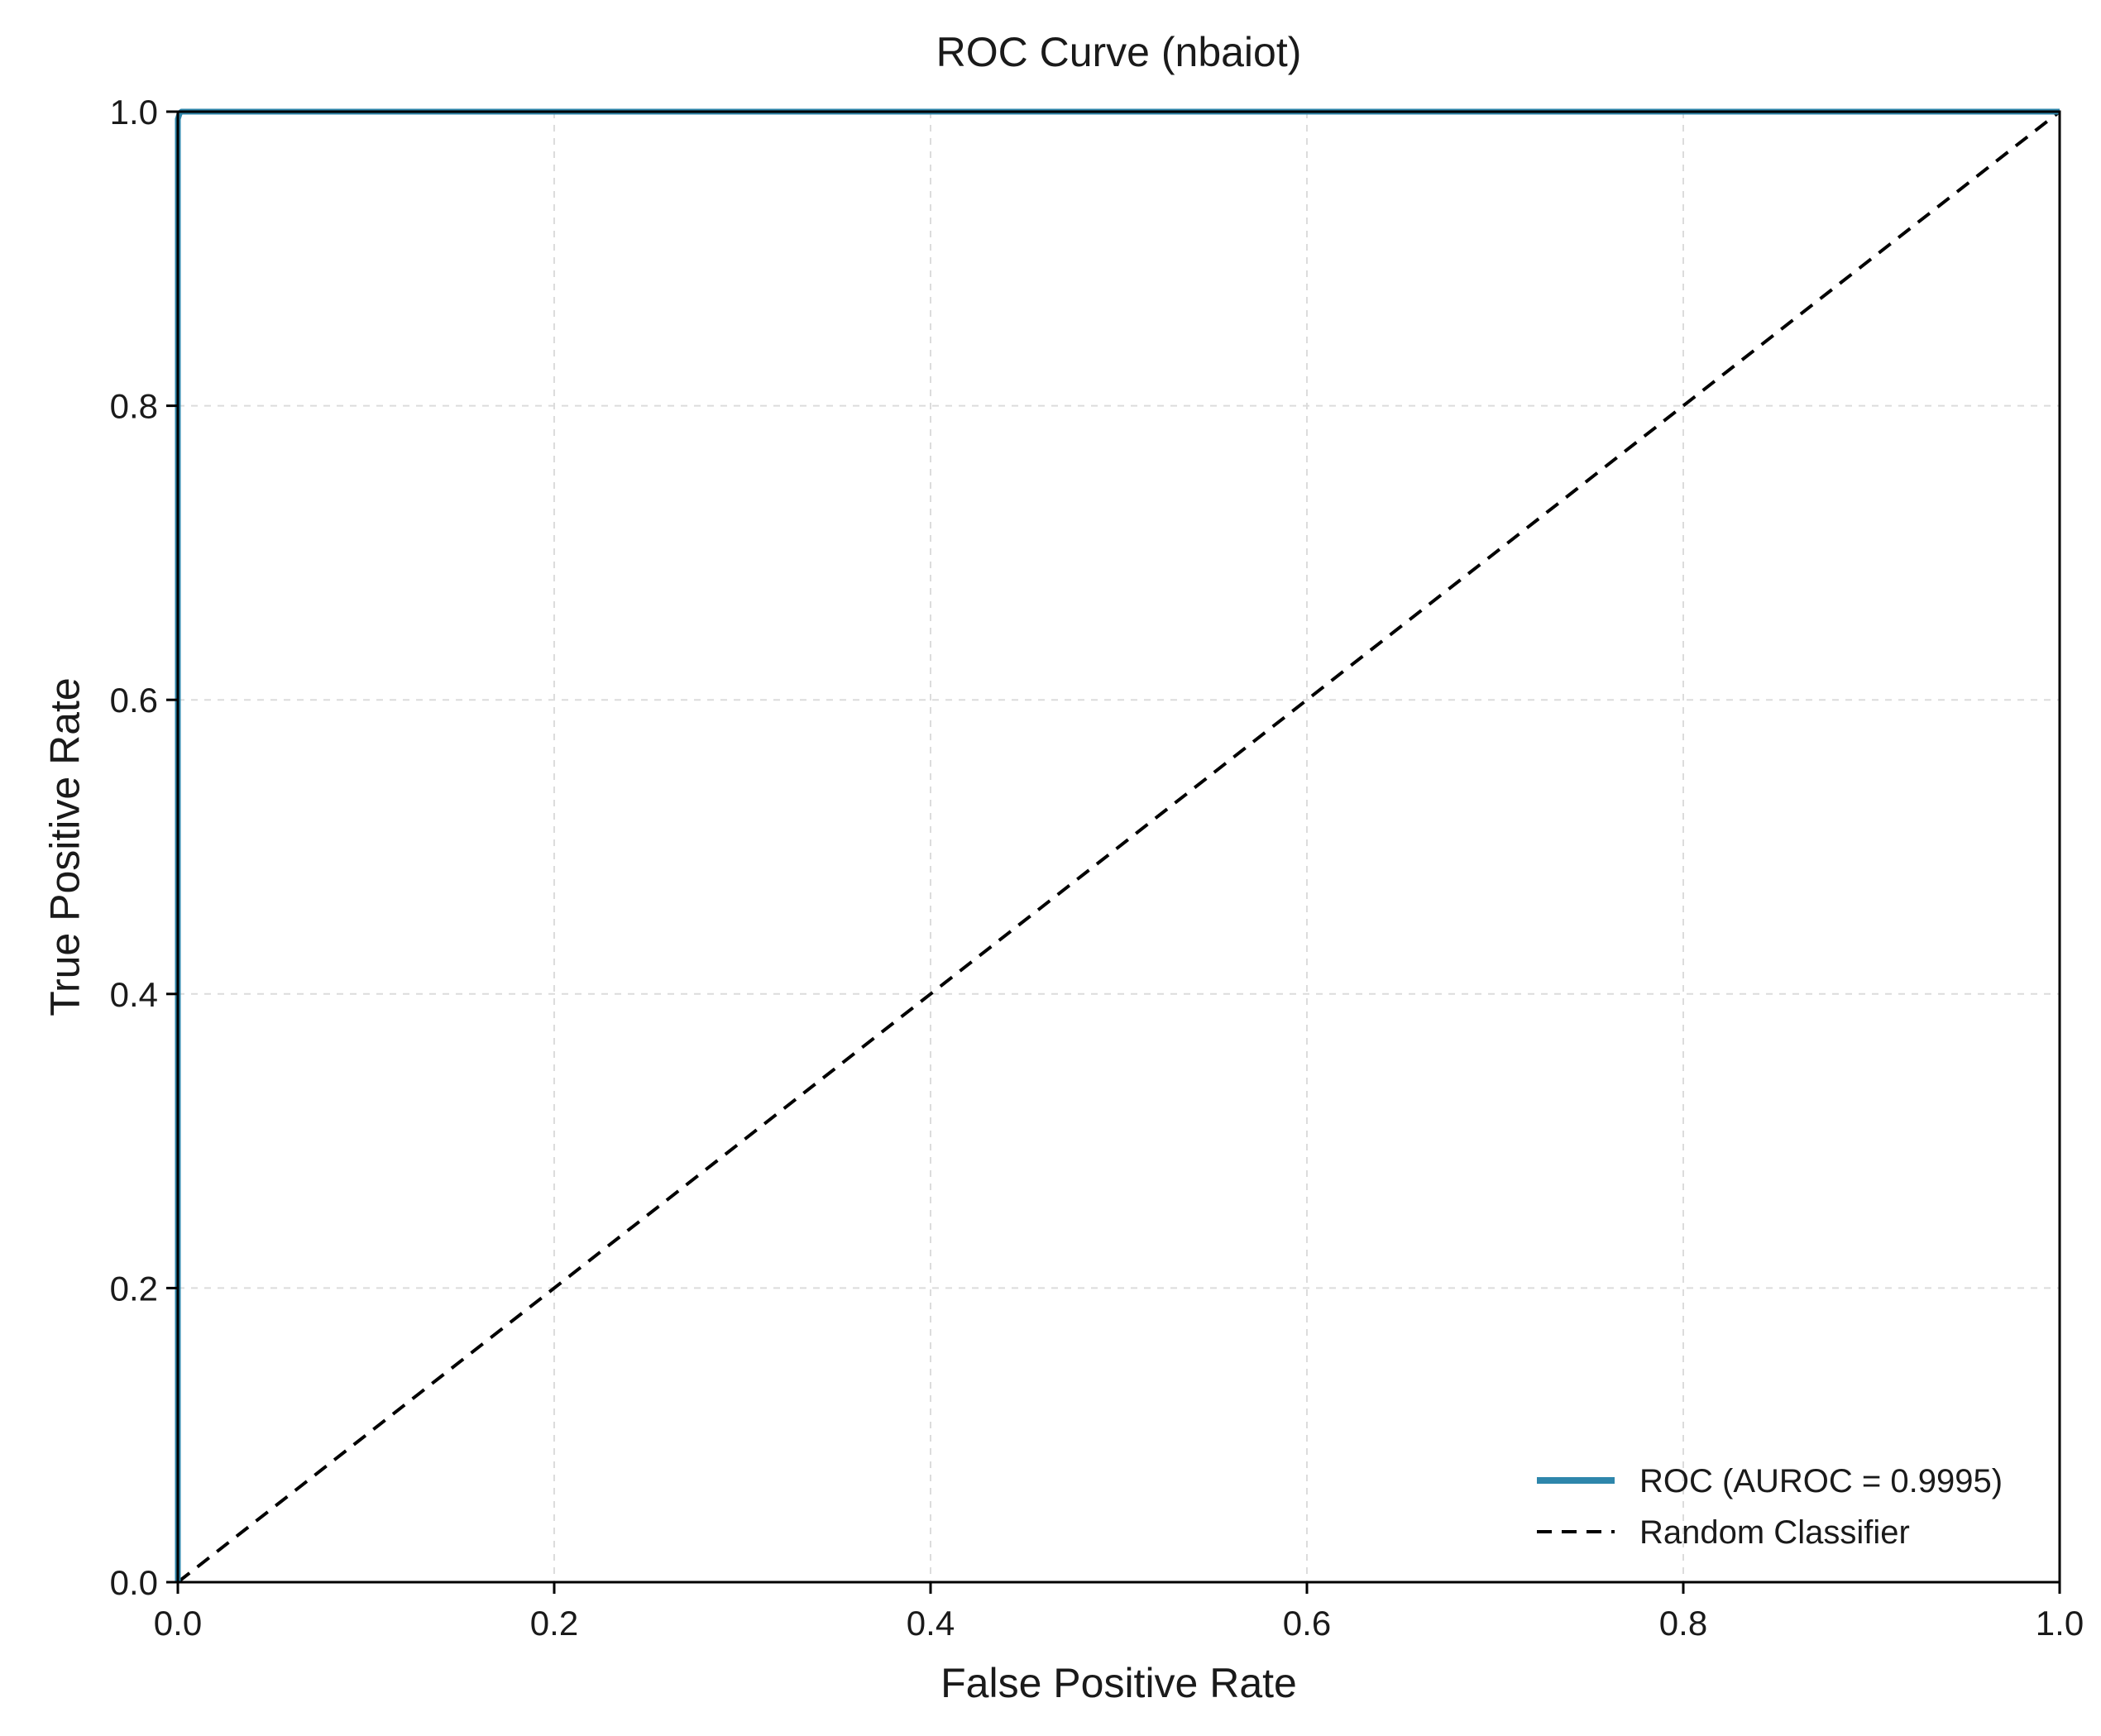 This screenshot has width=2101, height=1736. I want to click on y-tick-label-3: 0.6, so click(134, 700).